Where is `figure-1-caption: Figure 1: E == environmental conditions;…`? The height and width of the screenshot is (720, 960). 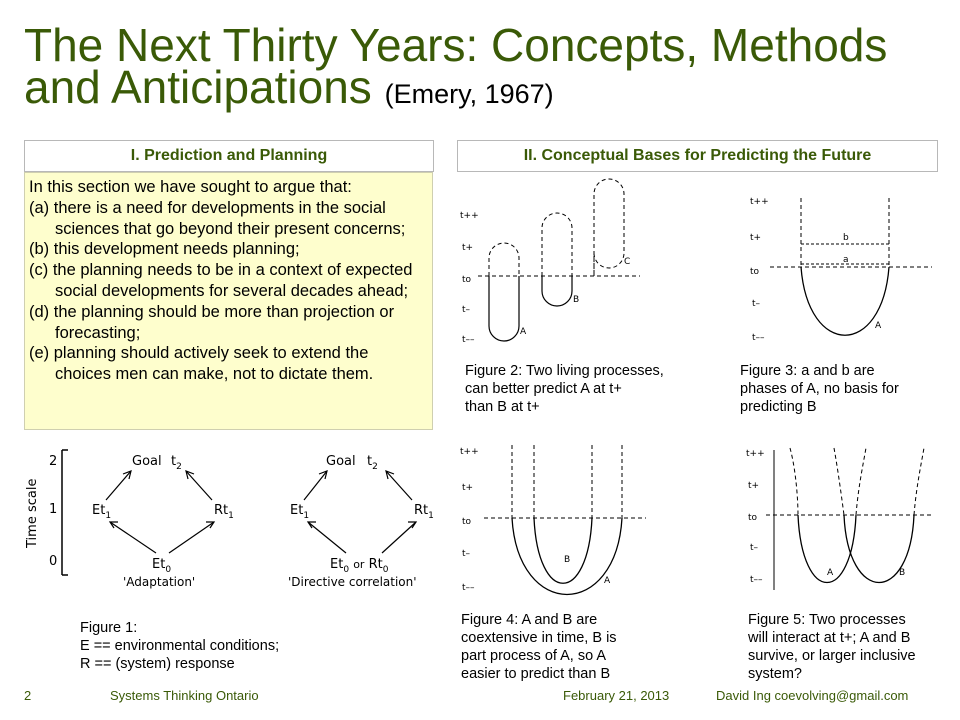
figure-1-caption: Figure 1: E == environmental conditions;… is located at coordinates (180, 646).